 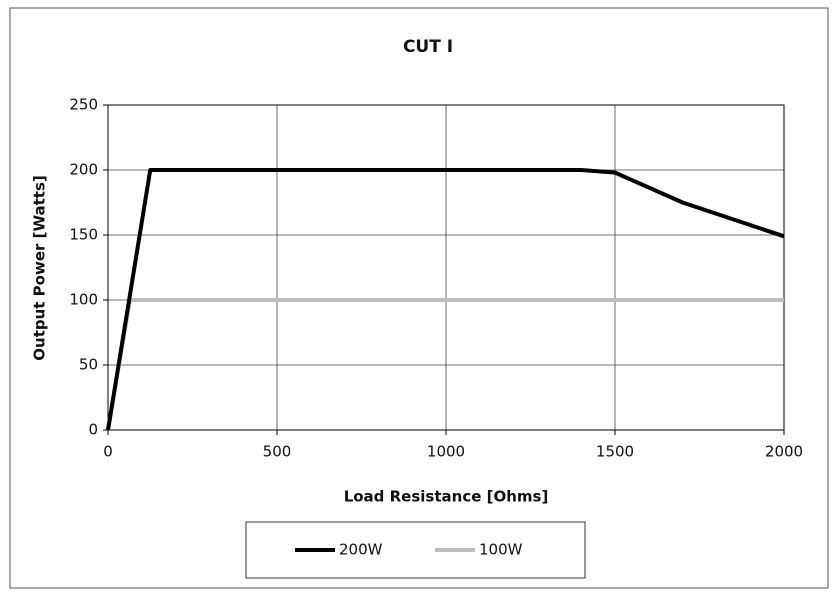 What do you see at coordinates (784, 452) in the screenshot?
I see `x-tick-label: 2000` at bounding box center [784, 452].